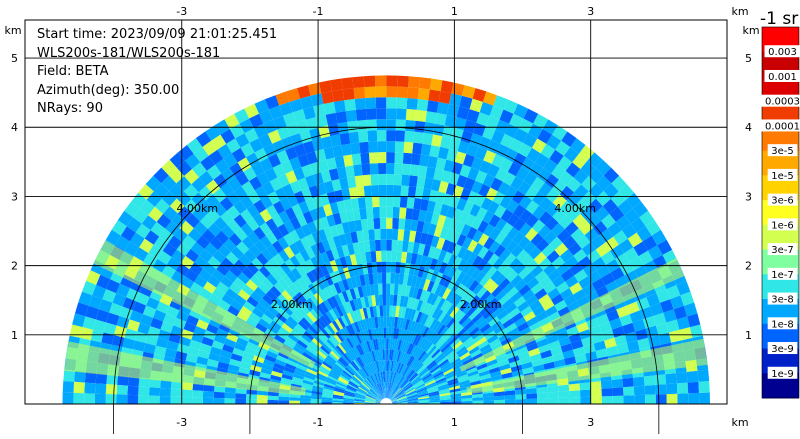  What do you see at coordinates (14, 58) in the screenshot?
I see `y-tick-label-left: 5` at bounding box center [14, 58].